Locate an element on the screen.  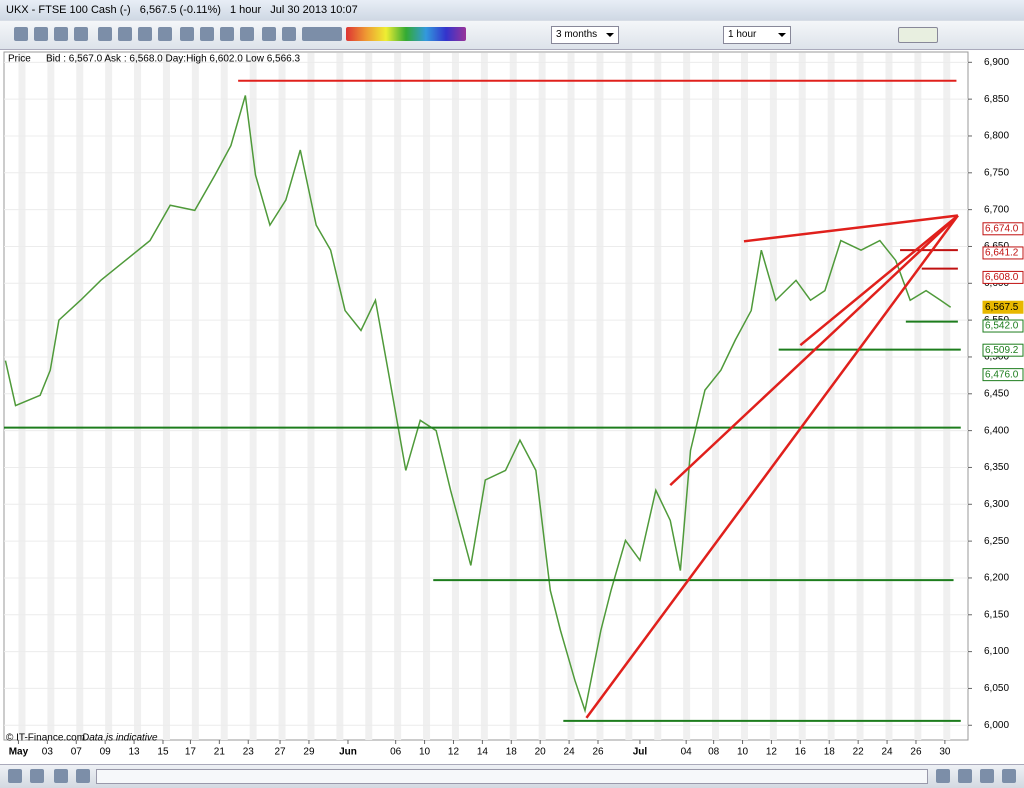
y-tick-label: 6,150 is located at coordinates (996, 614).